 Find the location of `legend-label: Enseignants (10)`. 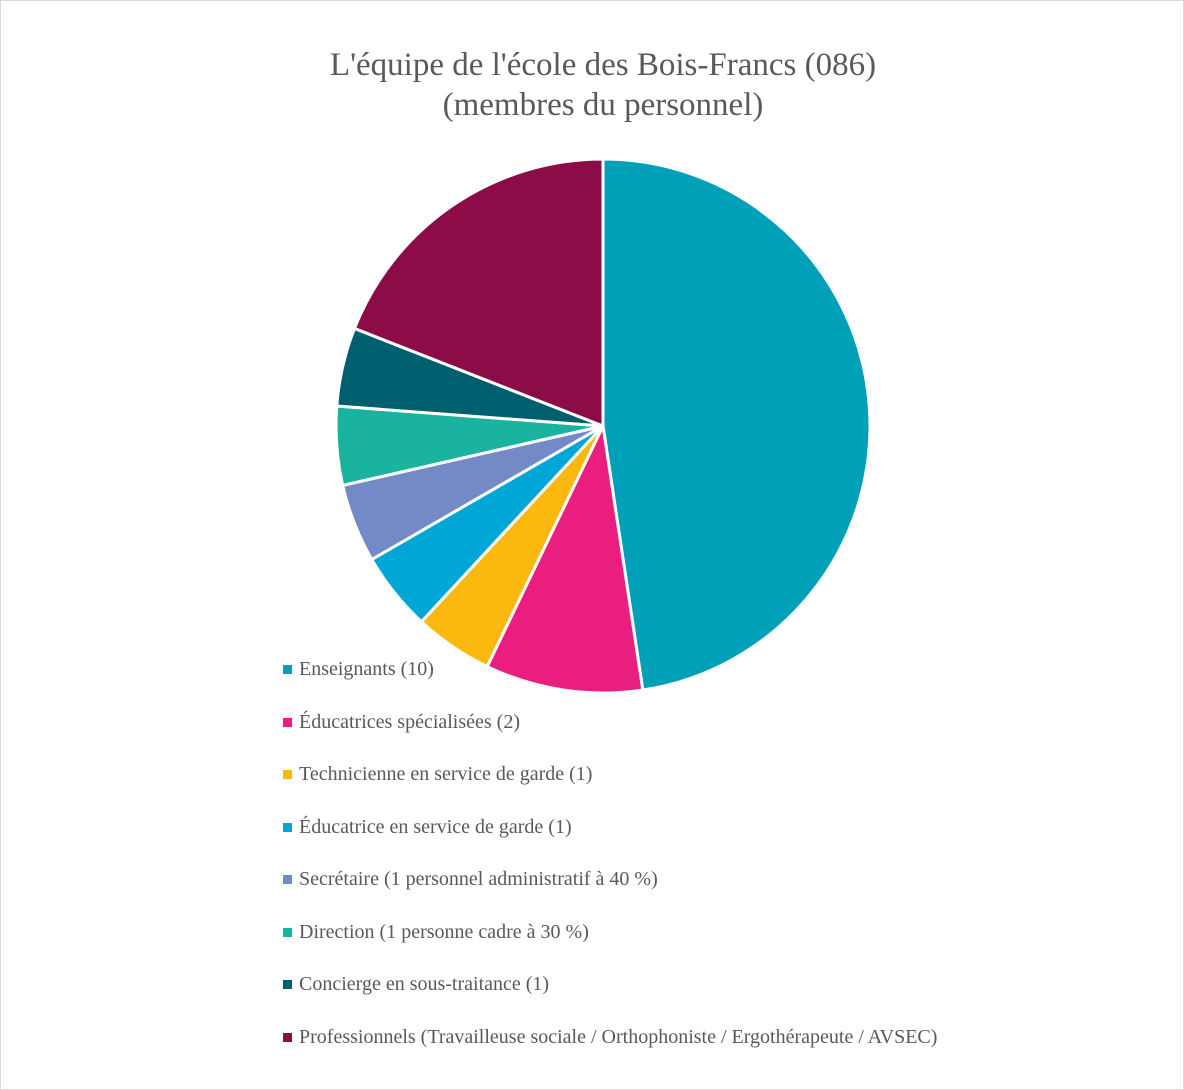

legend-label: Enseignants (10) is located at coordinates (366, 669).